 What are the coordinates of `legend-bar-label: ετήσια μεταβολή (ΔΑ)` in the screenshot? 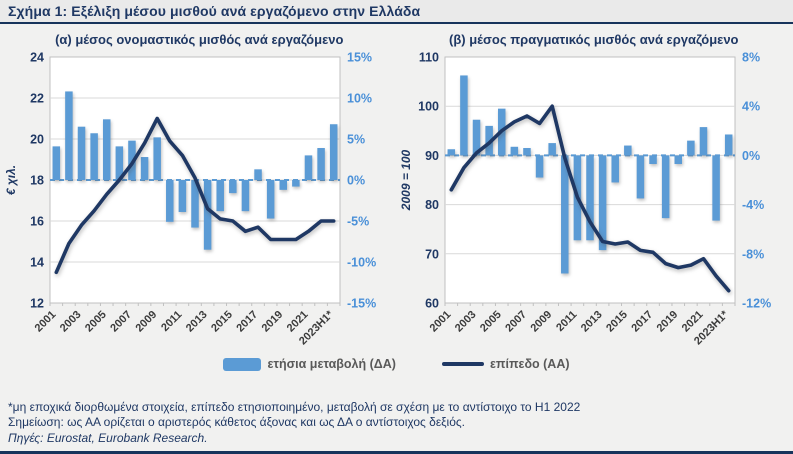 It's located at (331, 364).